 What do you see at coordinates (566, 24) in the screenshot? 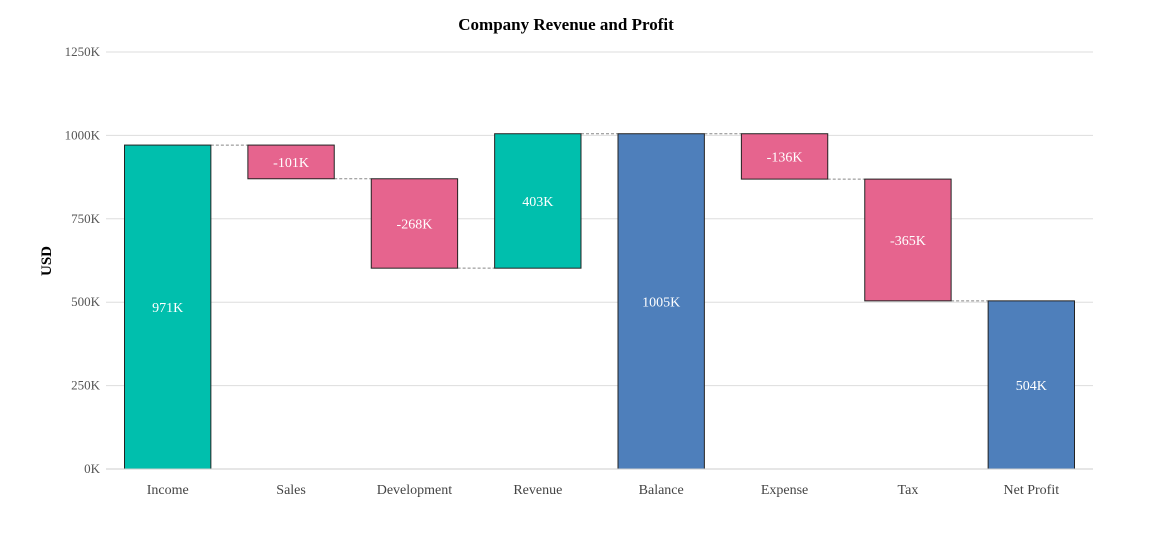
I see `chart-title: Company Revenue and Profit` at bounding box center [566, 24].